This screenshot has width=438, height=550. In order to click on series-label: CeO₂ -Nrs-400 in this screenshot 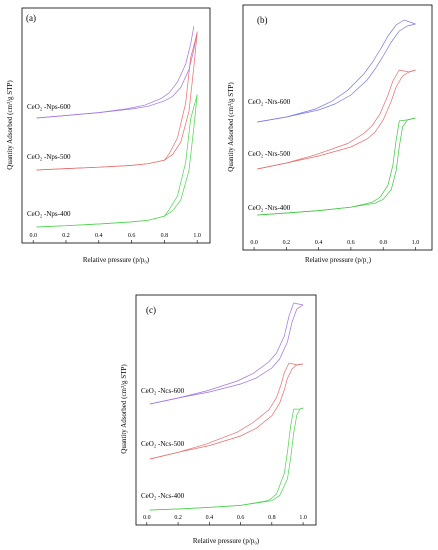, I will do `click(269, 208)`.